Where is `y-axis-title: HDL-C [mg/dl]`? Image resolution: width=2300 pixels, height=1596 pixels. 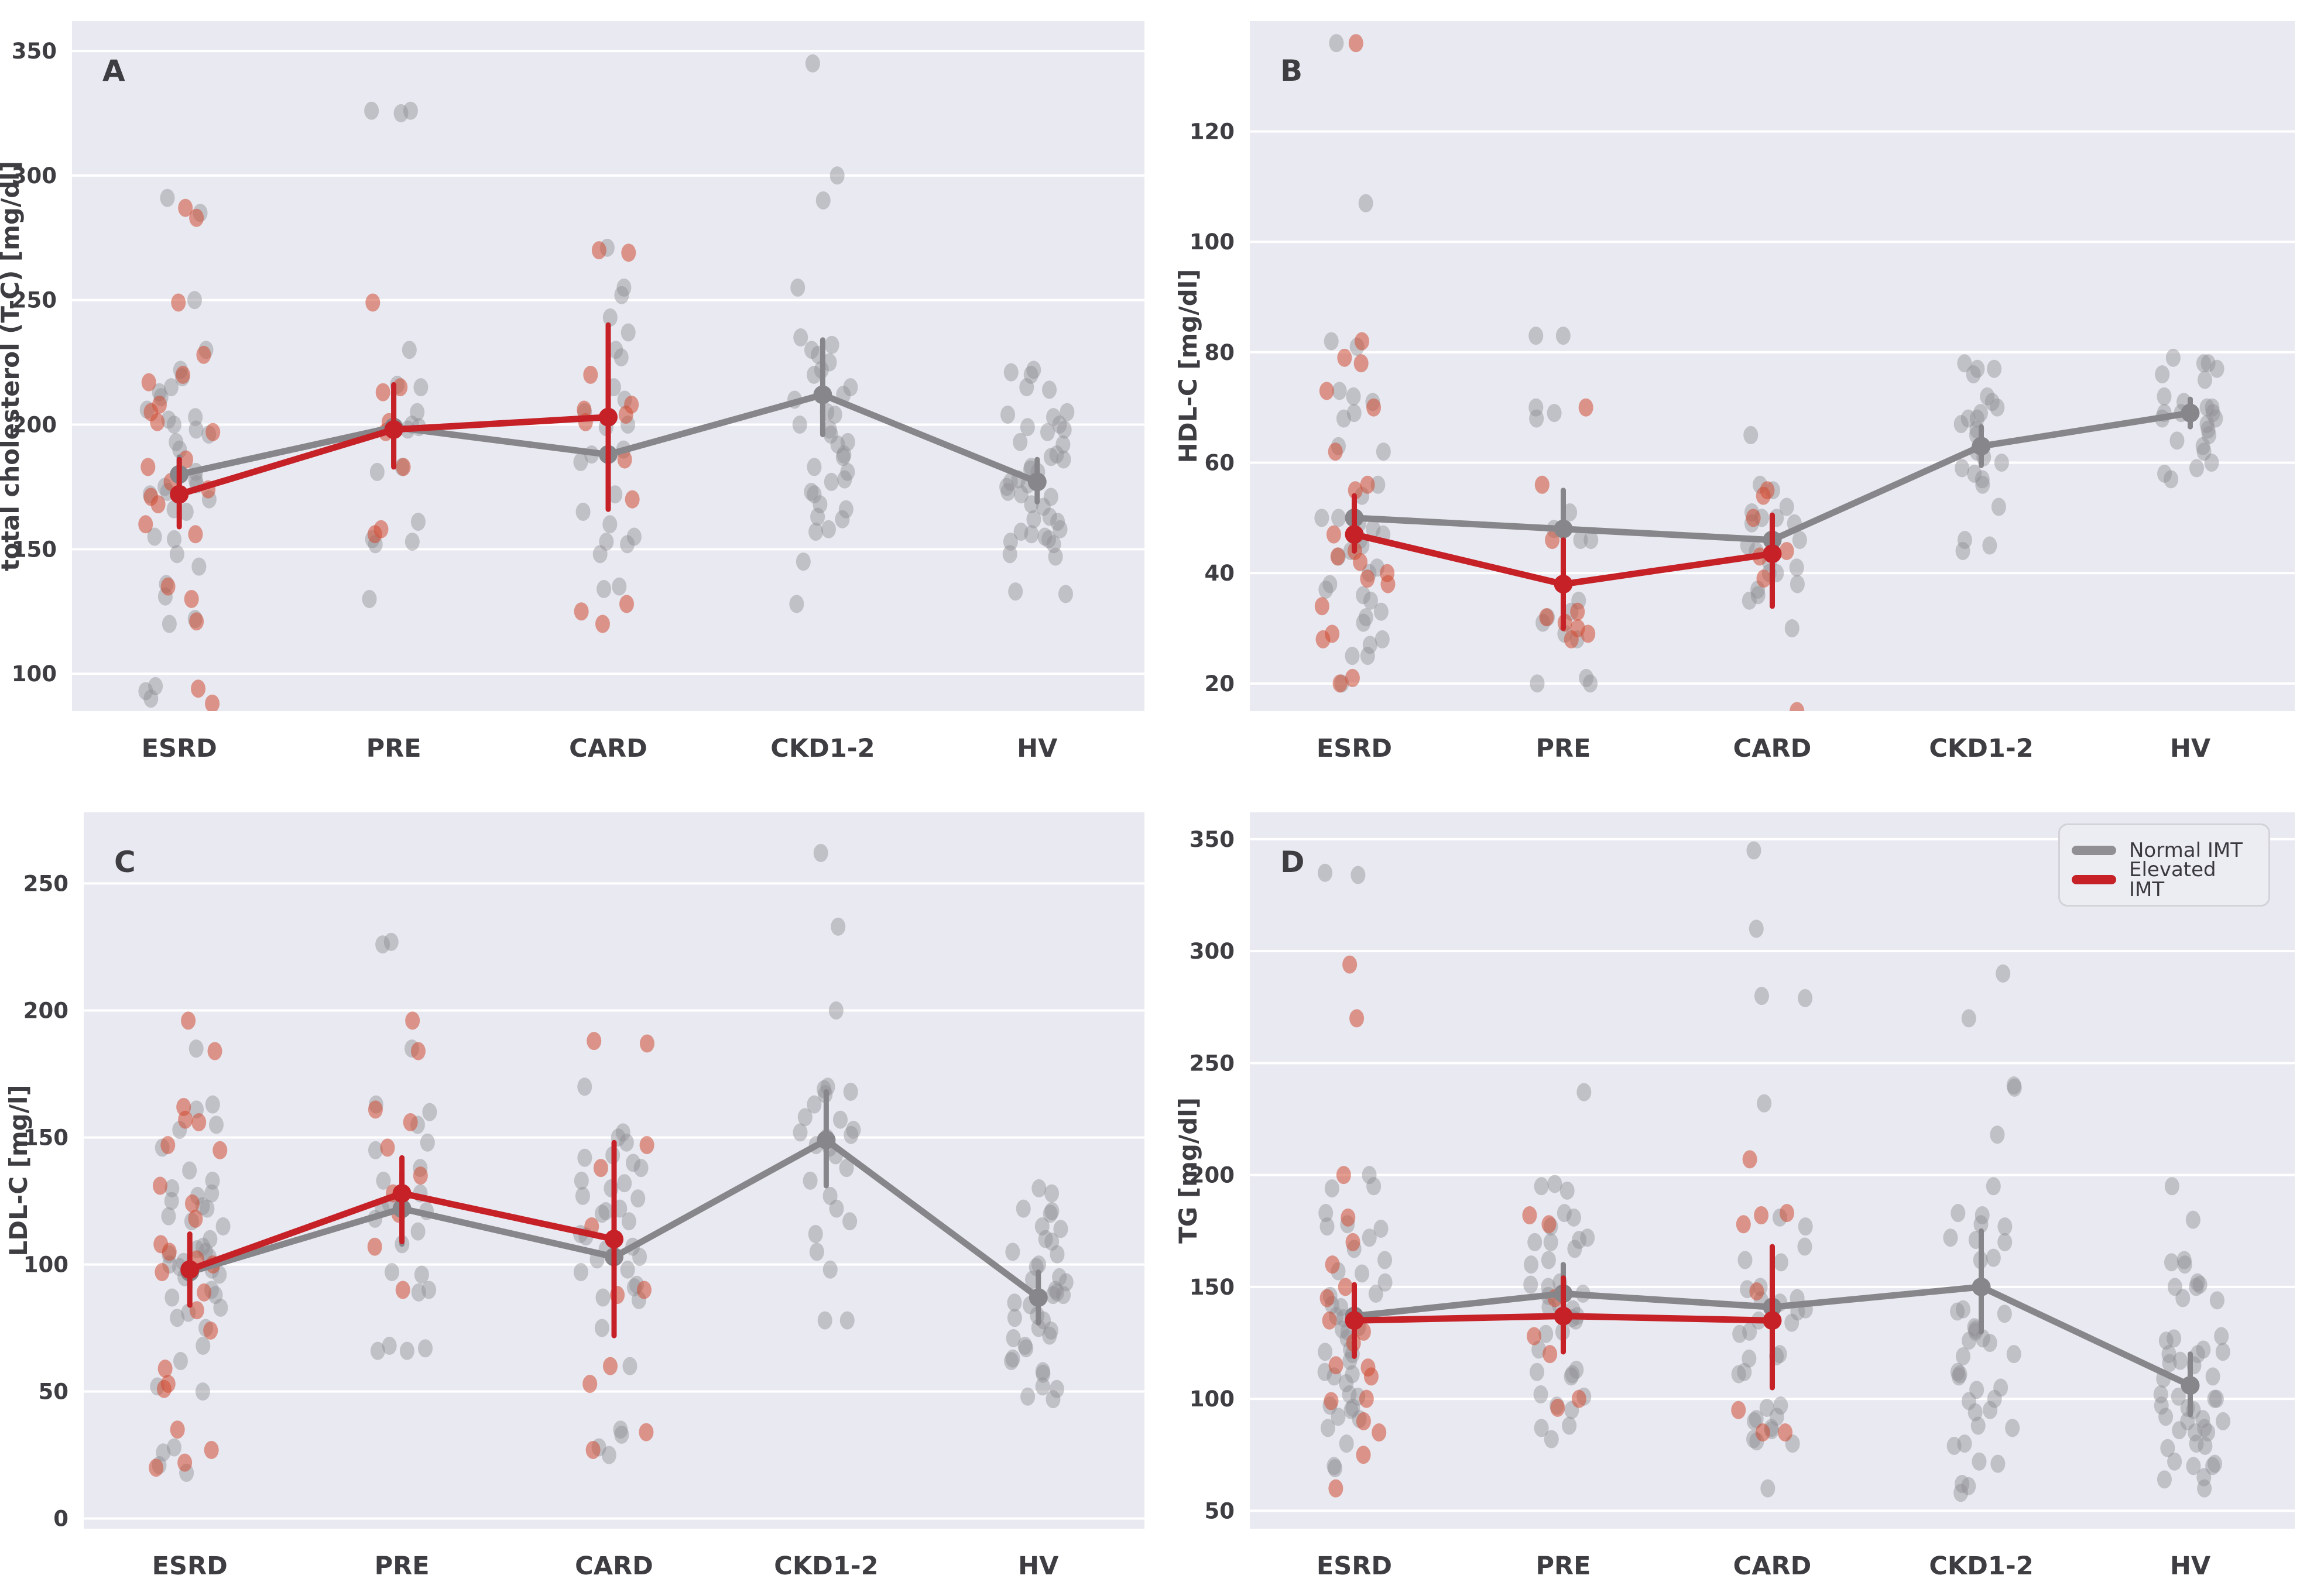 y-axis-title: HDL-C [mg/dl] is located at coordinates (1188, 367).